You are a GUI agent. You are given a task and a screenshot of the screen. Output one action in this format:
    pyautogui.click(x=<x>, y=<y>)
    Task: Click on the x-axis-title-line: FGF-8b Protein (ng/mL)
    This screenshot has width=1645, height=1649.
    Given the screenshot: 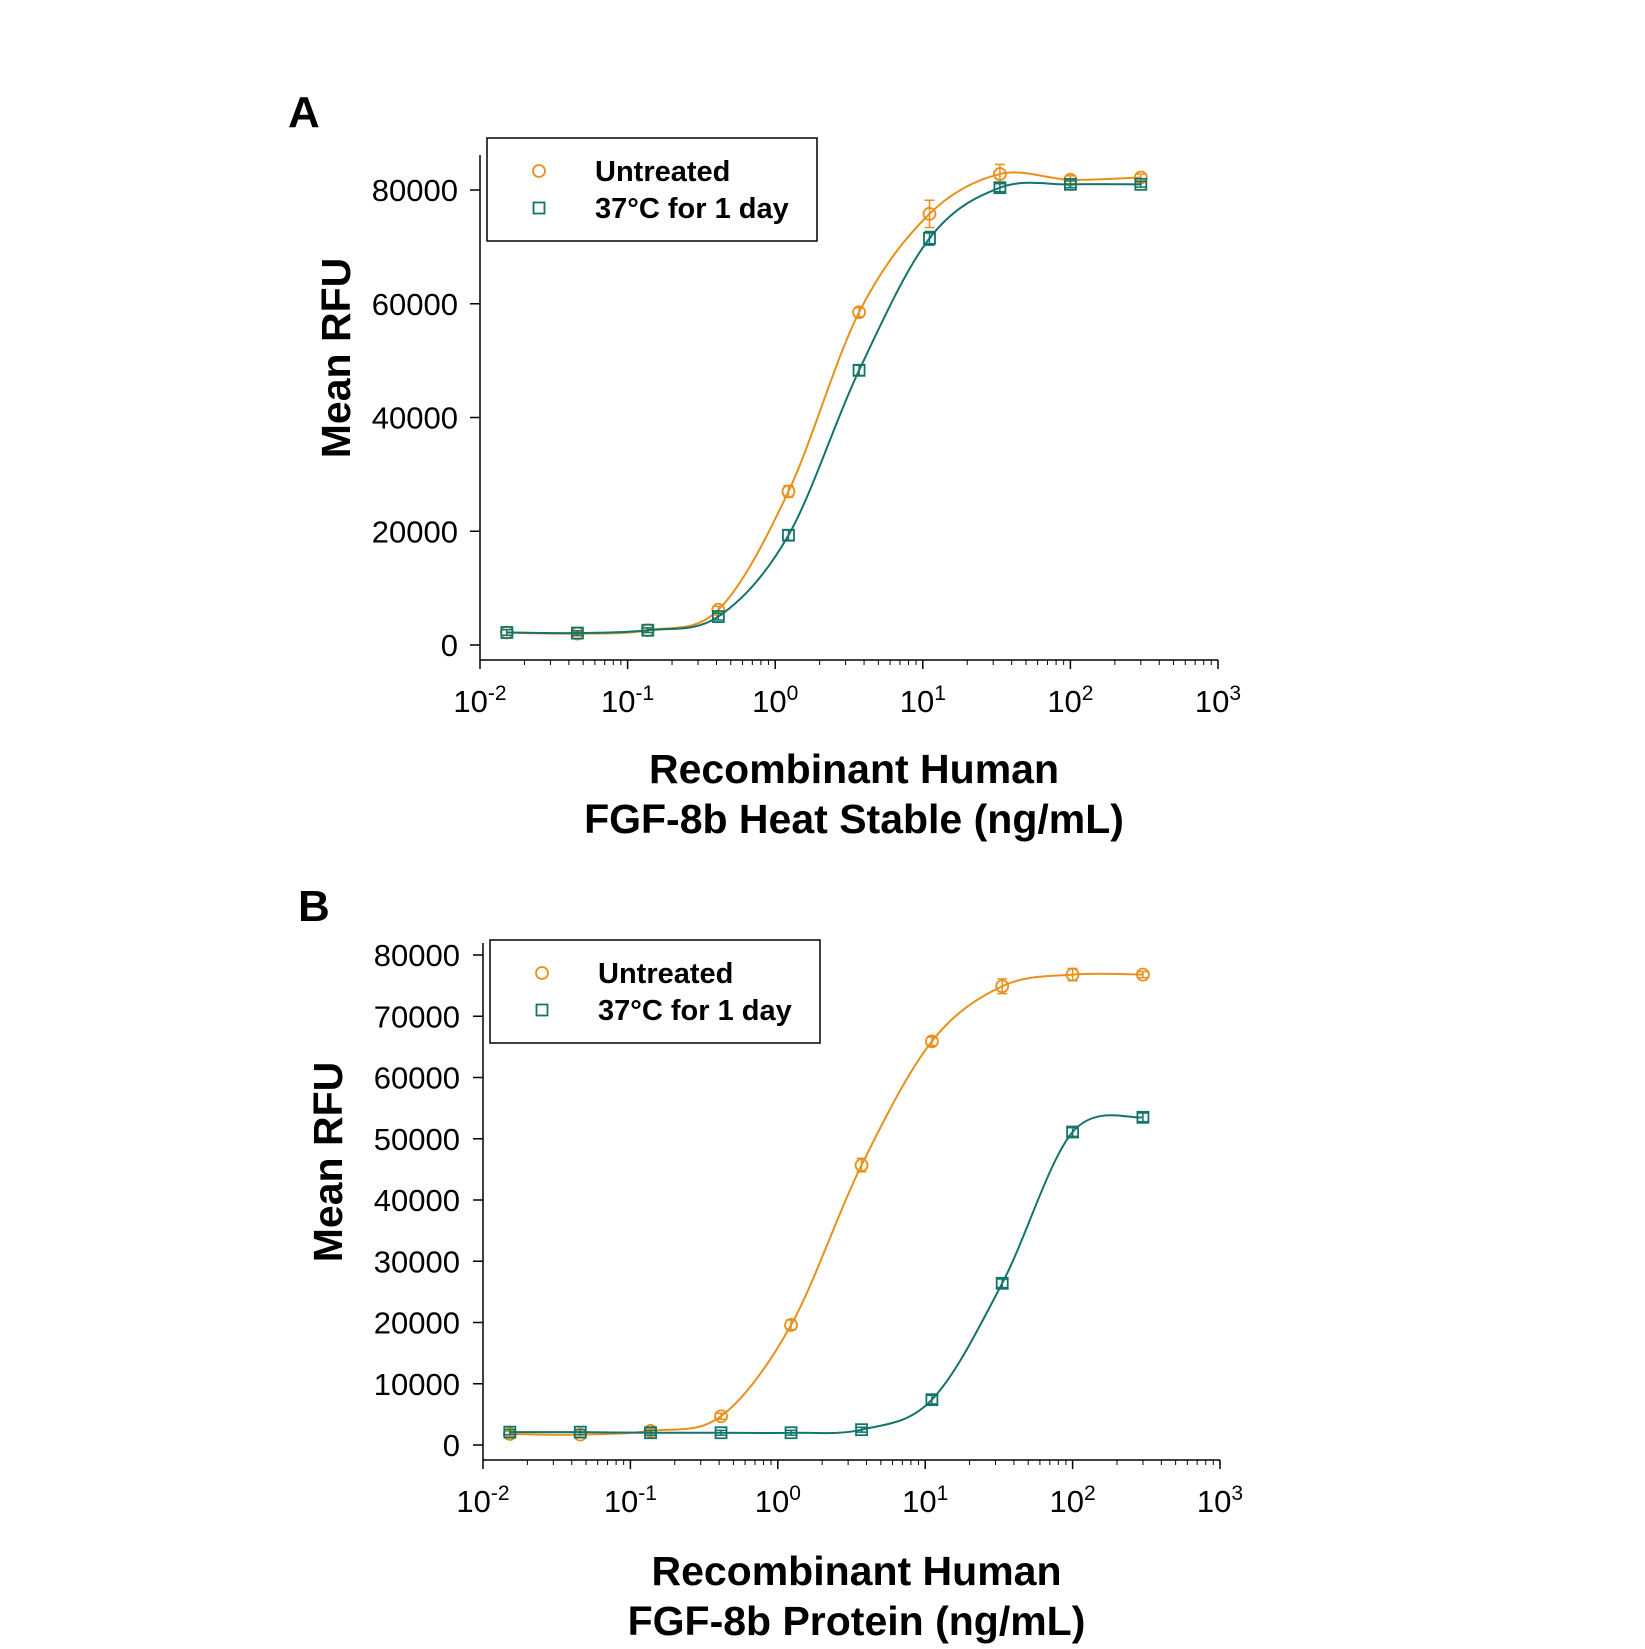 What is the action you would take?
    pyautogui.click(x=857, y=1621)
    